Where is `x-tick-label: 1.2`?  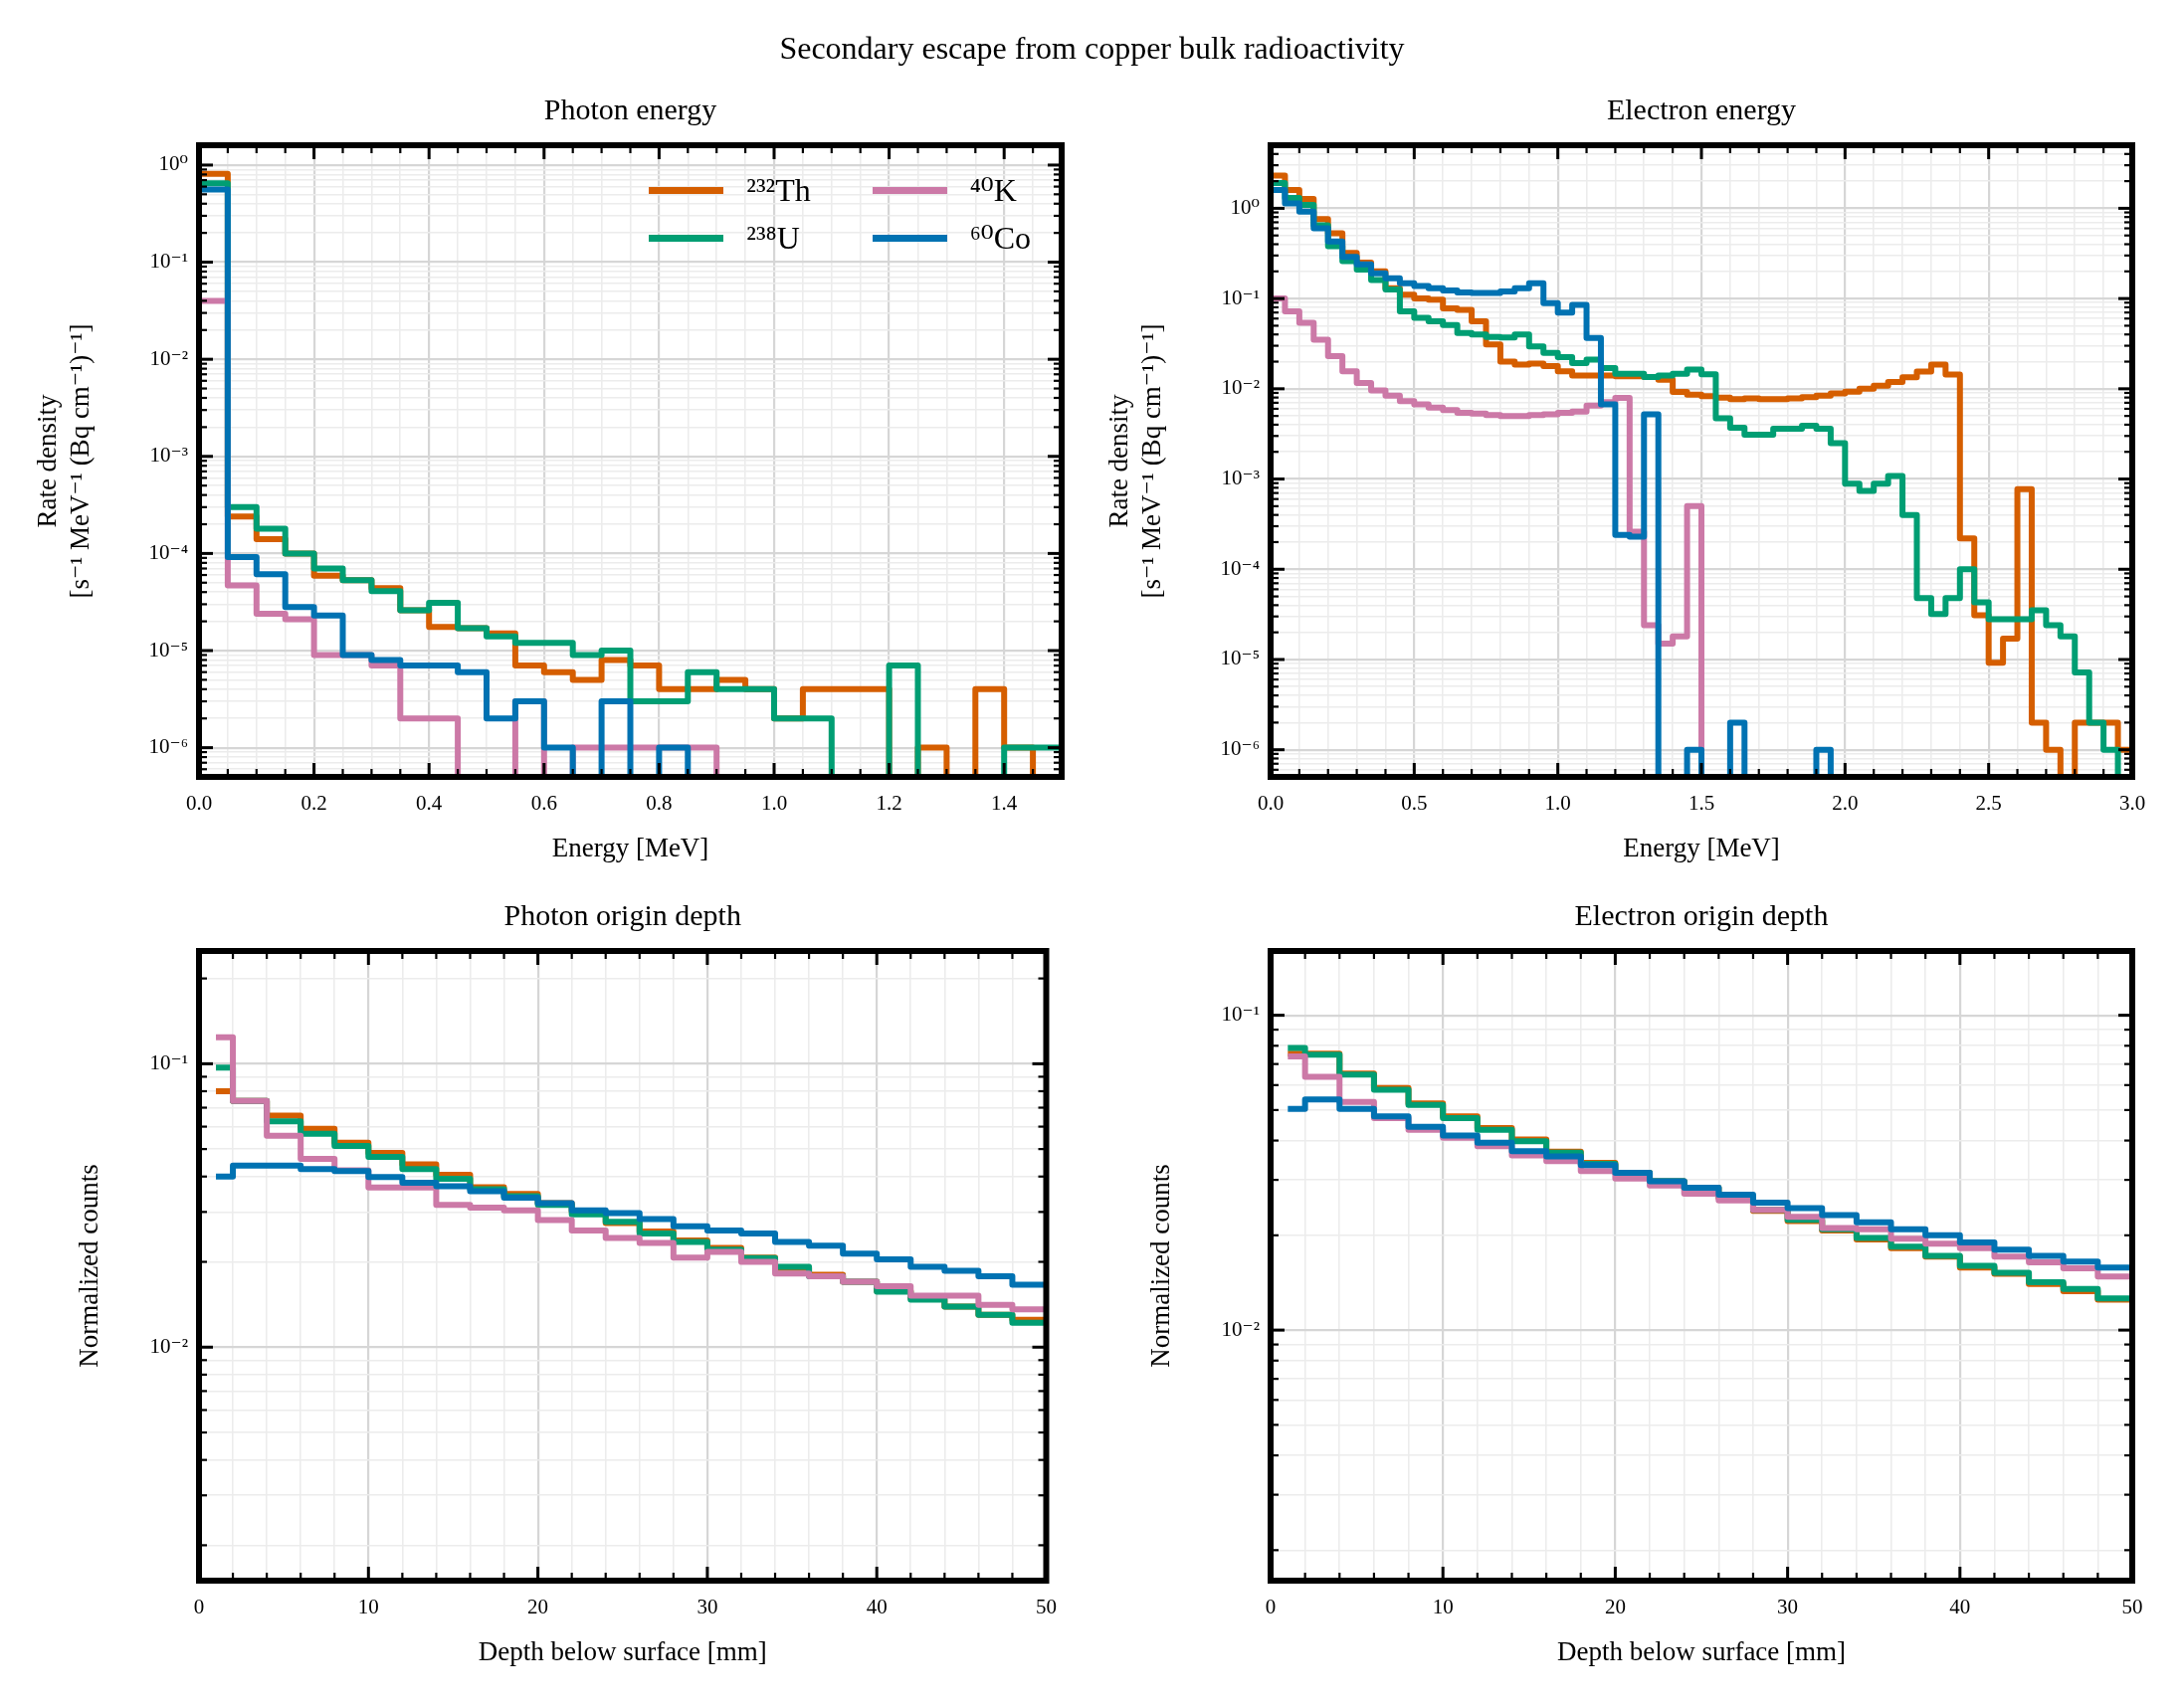
x-tick-label: 1.2 is located at coordinates (889, 803).